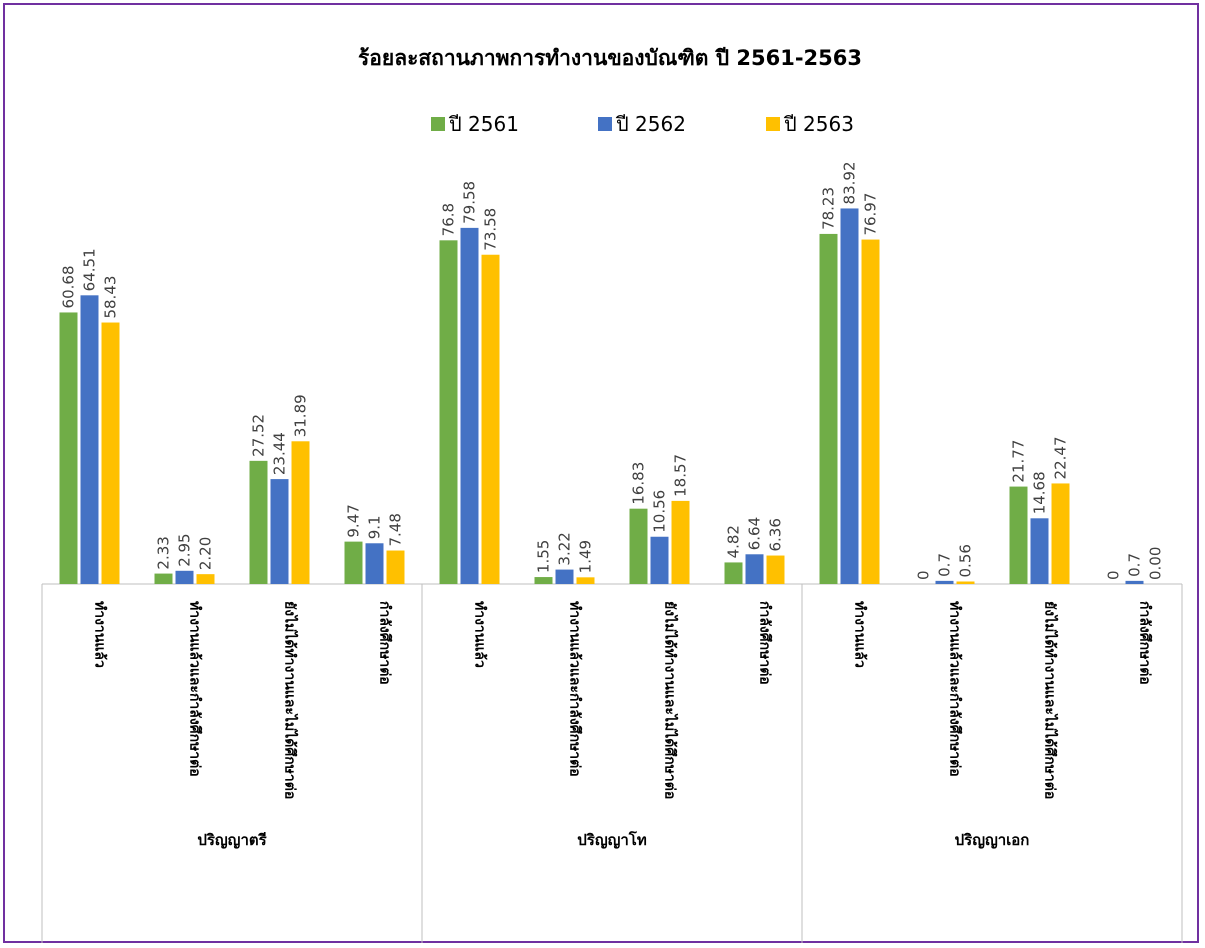  I want to click on data-label: 6.64, so click(755, 533).